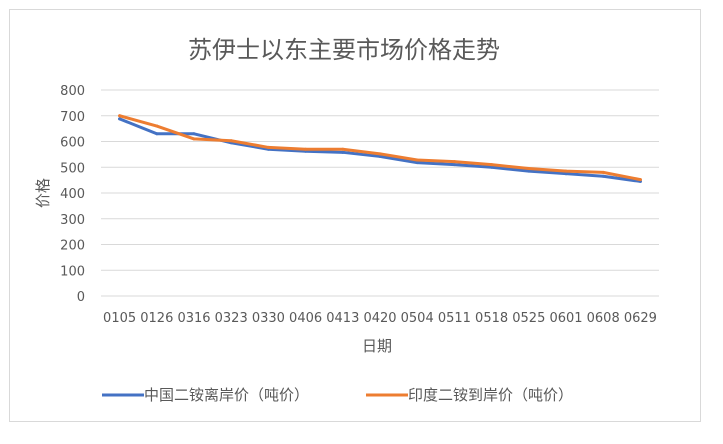 This screenshot has width=723, height=444. Describe the element at coordinates (454, 318) in the screenshot. I see `x-tick-label: 0511` at that location.